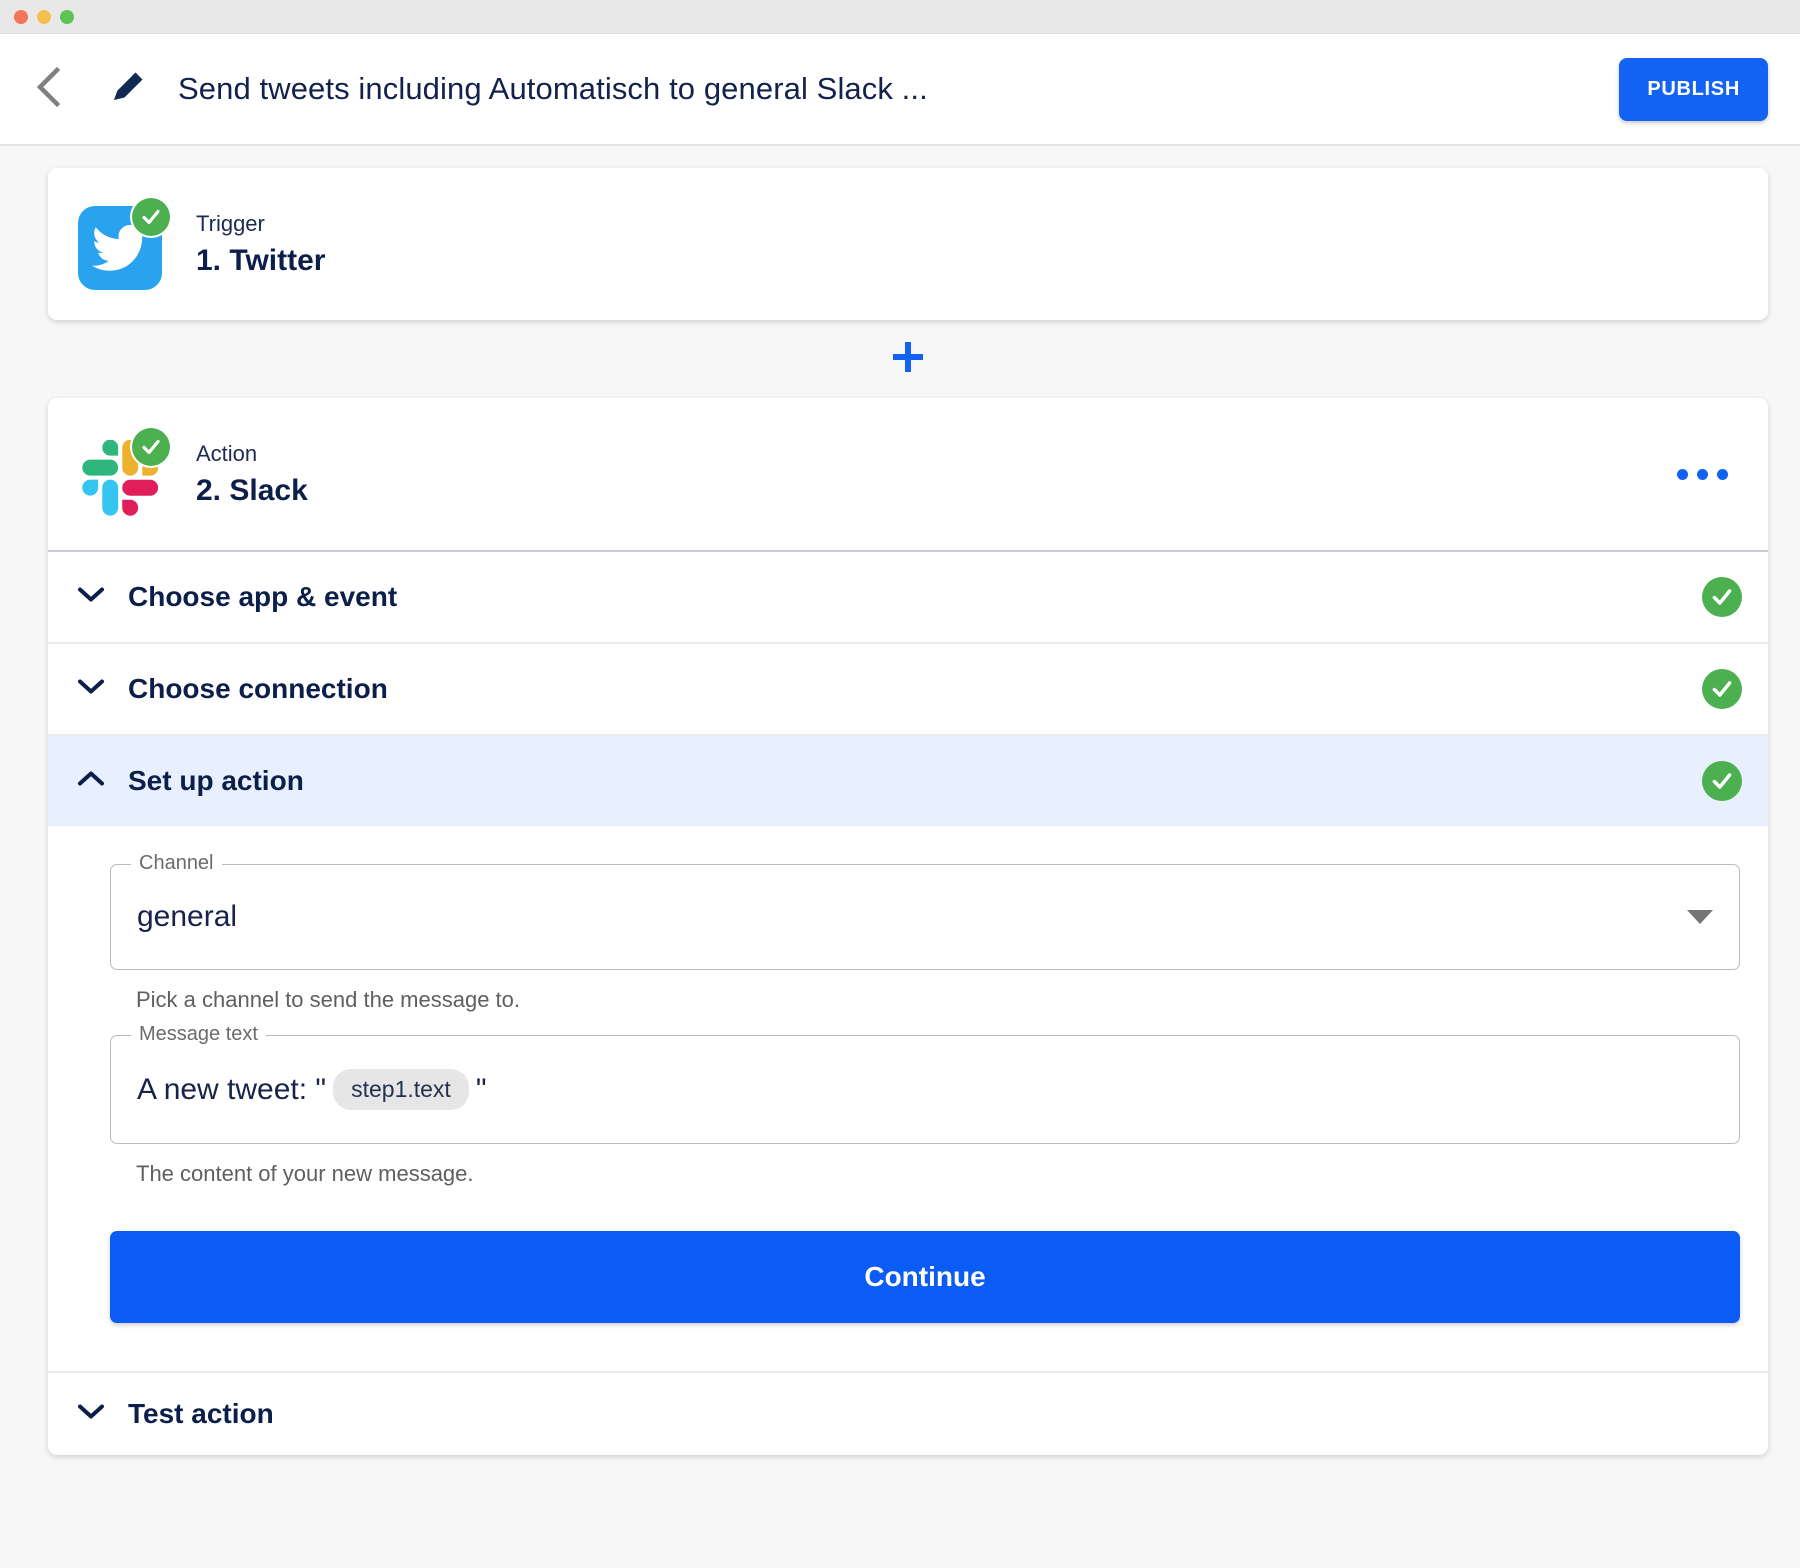 The height and width of the screenshot is (1568, 1800). Describe the element at coordinates (261, 260) in the screenshot. I see `trigger-step-name: 1. Twitter` at that location.